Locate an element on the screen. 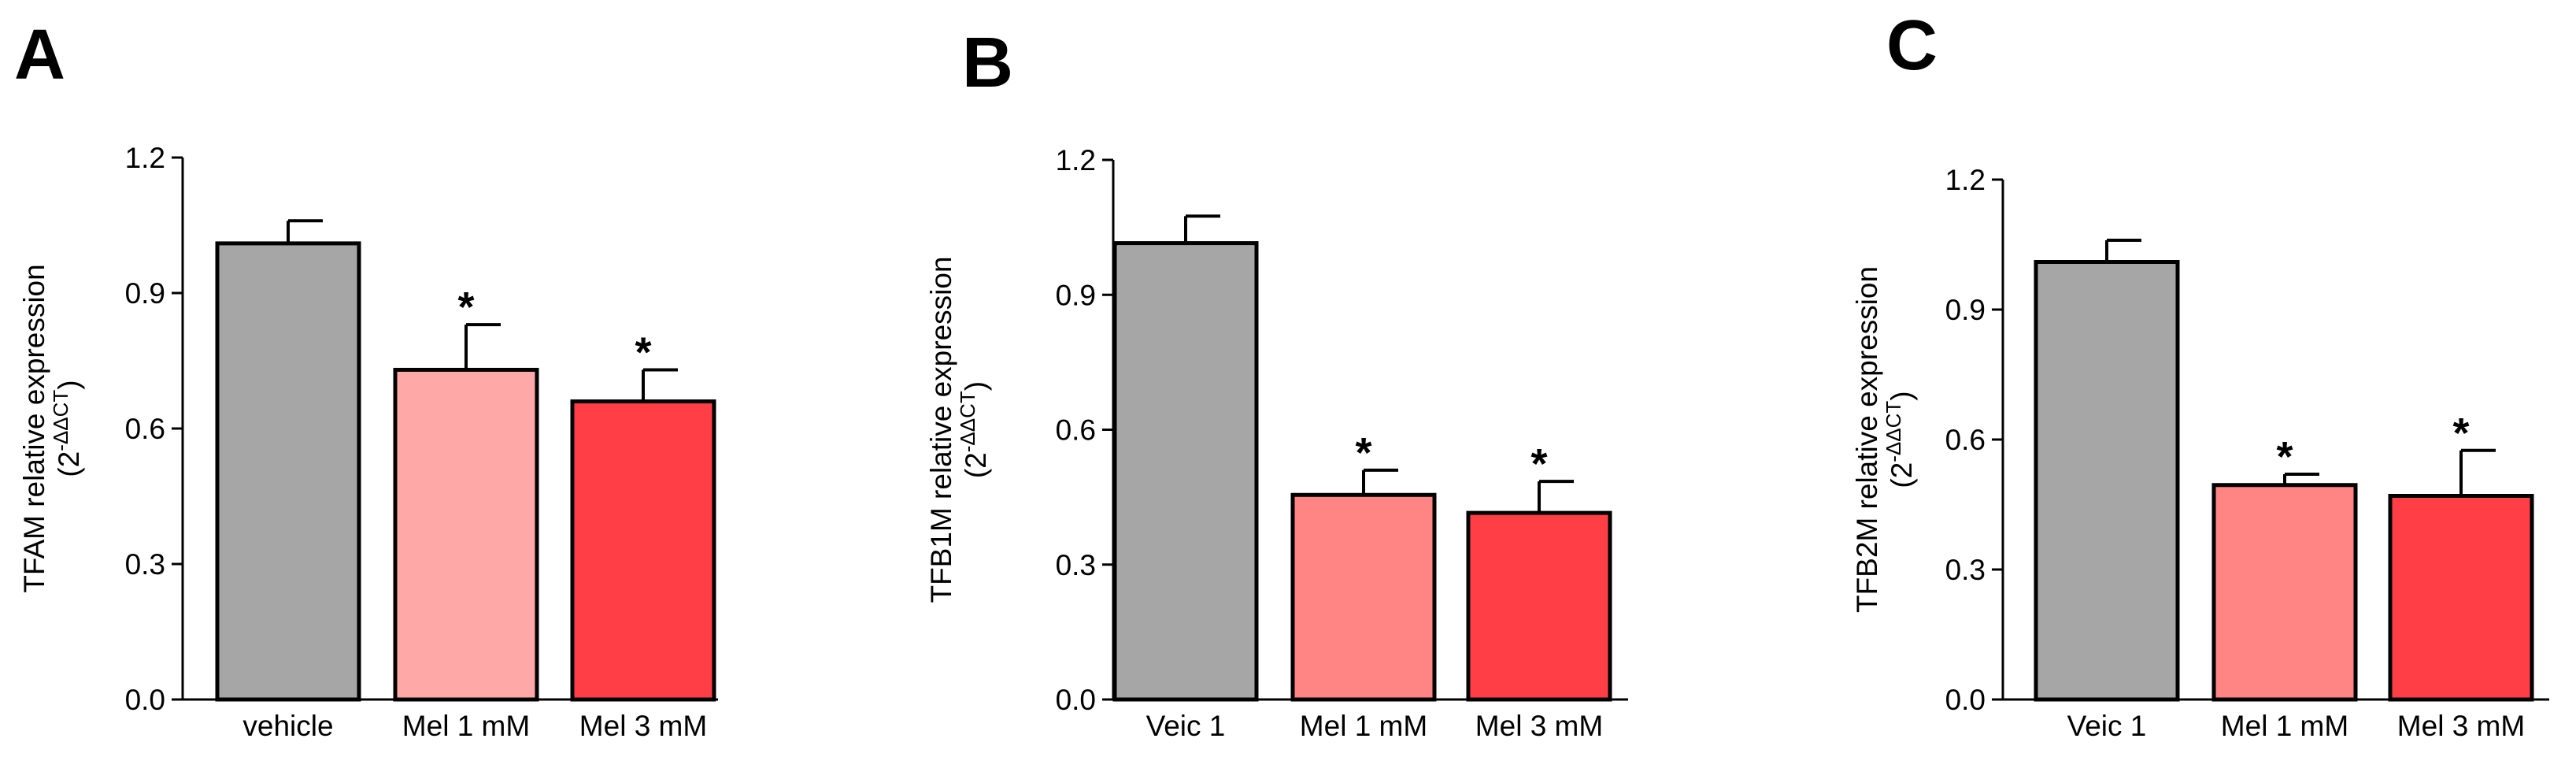 The image size is (2576, 757). y-axis-label-line1: TFB2M relative expression is located at coordinates (1867, 439).